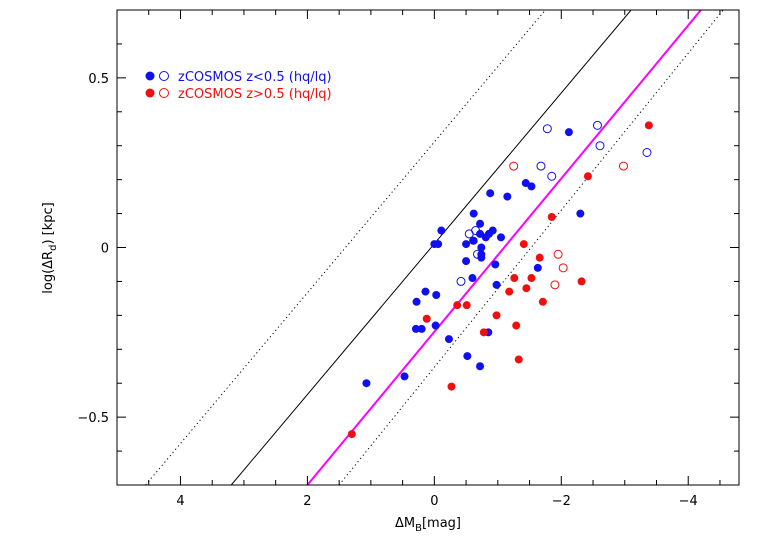 Image resolution: width=782 pixels, height=542 pixels. Describe the element at coordinates (428, 525) in the screenshot. I see `x-axis-label: ΔMB[mag]` at that location.